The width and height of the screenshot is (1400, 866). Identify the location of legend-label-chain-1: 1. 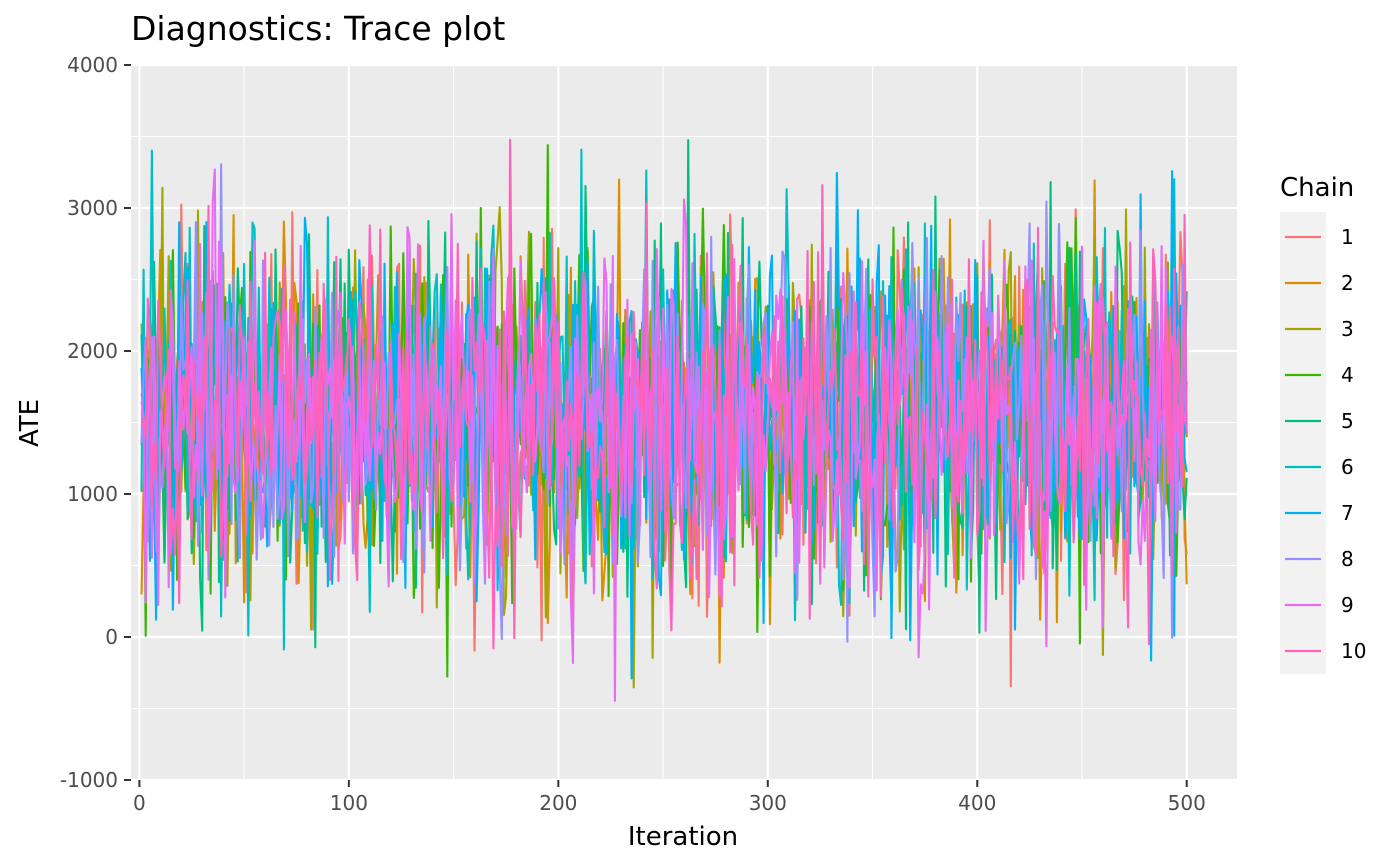
(1347, 237).